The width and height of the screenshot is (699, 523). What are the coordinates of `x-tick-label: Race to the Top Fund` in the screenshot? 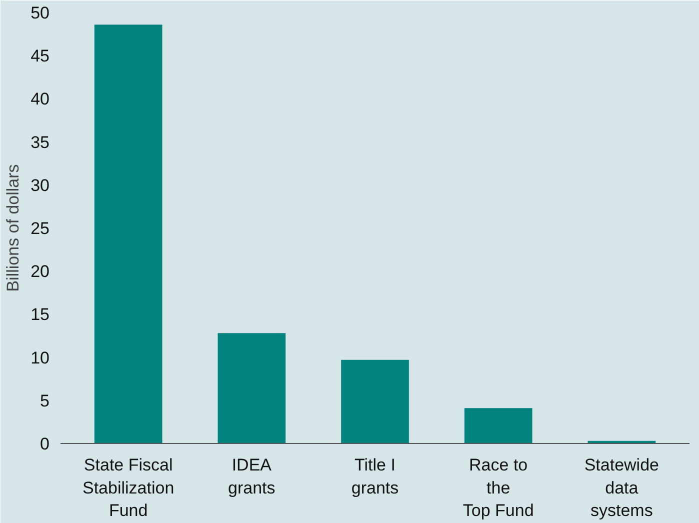 It's located at (498, 488).